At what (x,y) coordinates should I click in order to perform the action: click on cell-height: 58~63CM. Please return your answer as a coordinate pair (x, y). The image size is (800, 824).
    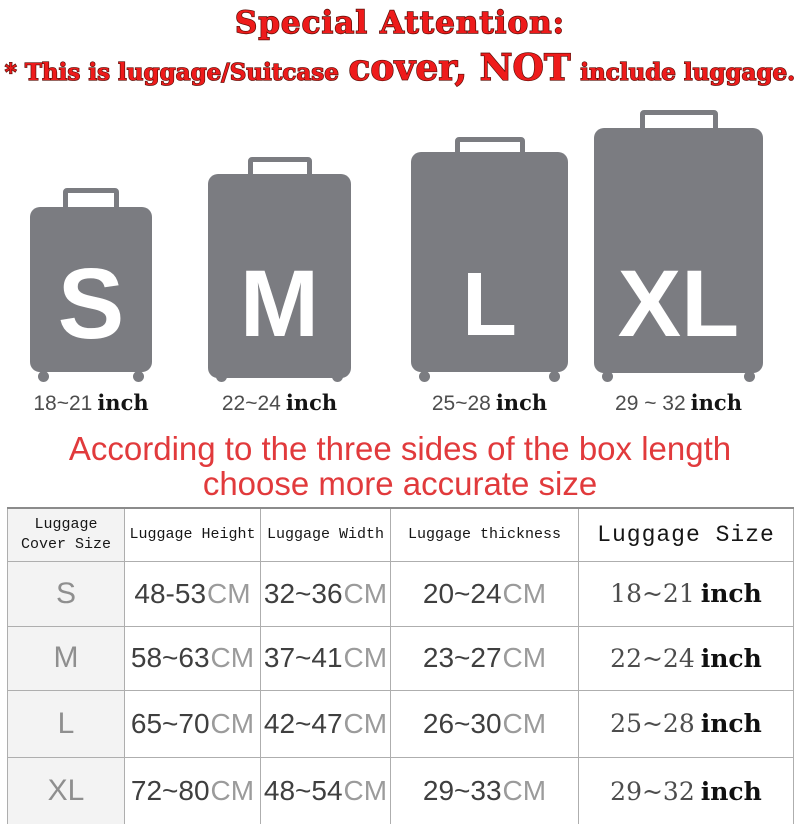
    Looking at the image, I should click on (192, 658).